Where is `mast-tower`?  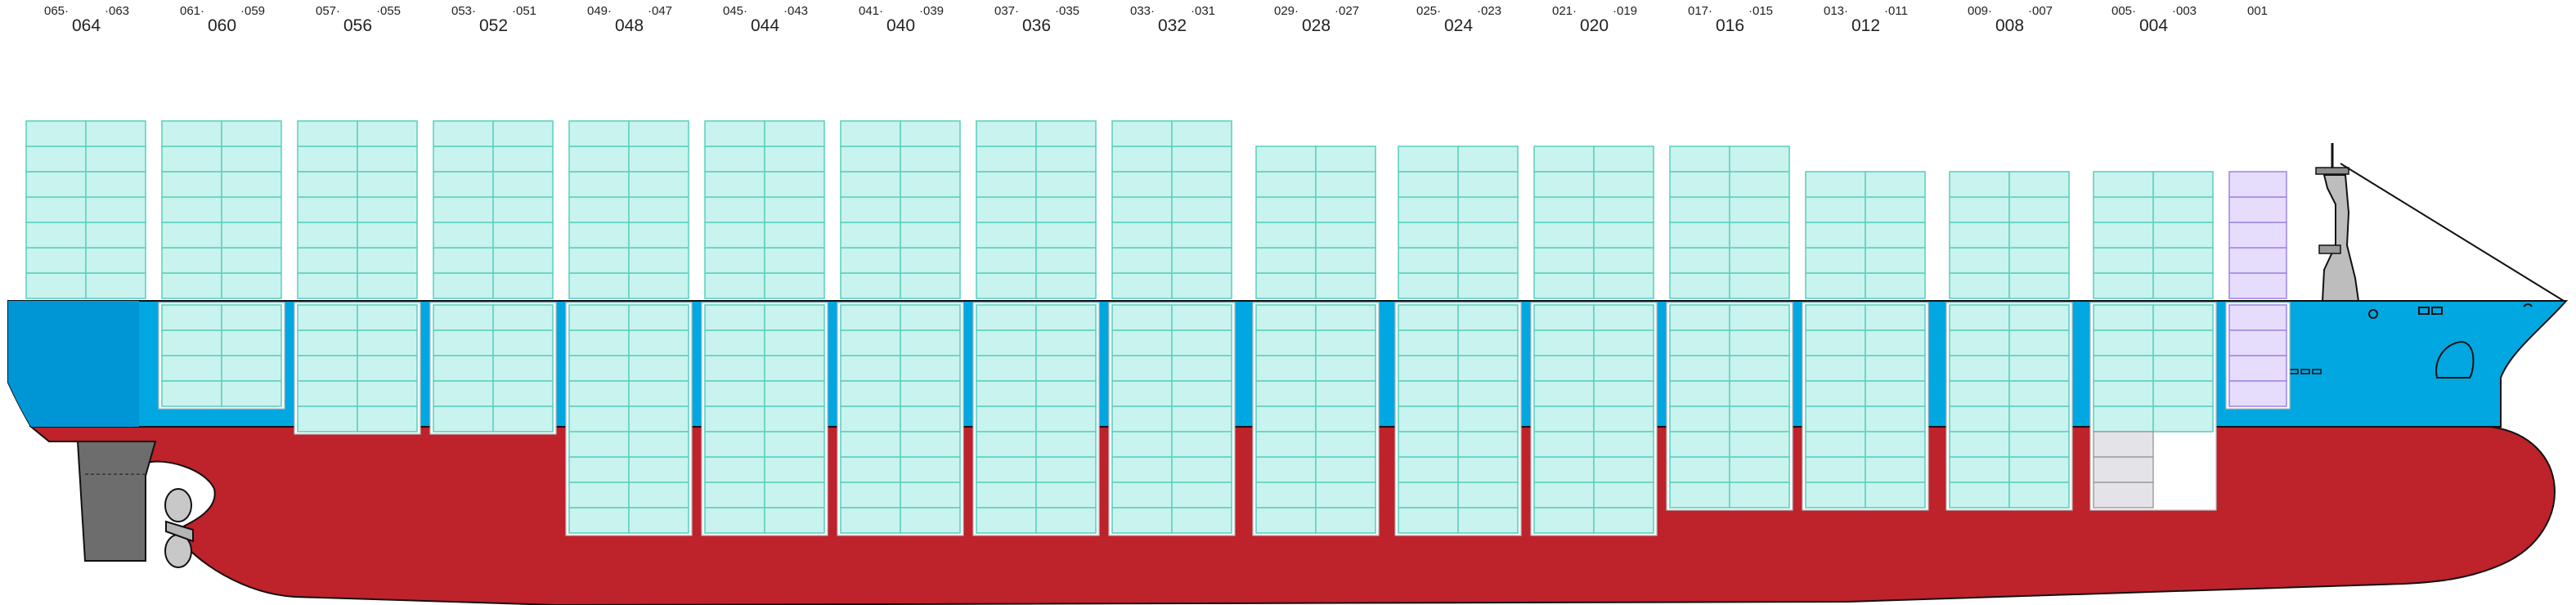 mast-tower is located at coordinates (2440, 222).